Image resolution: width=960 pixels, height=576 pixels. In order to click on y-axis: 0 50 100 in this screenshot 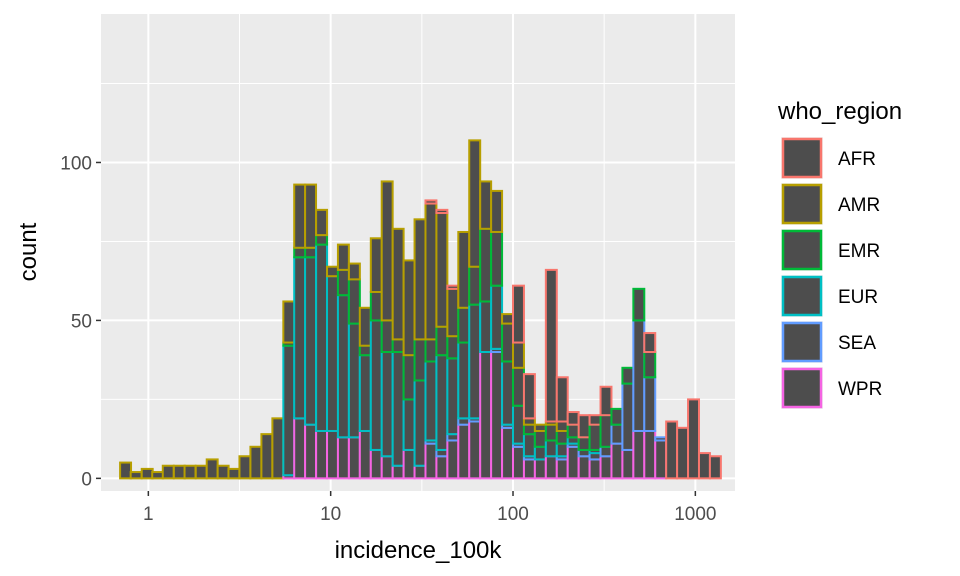, I will do `click(80, 321)`.